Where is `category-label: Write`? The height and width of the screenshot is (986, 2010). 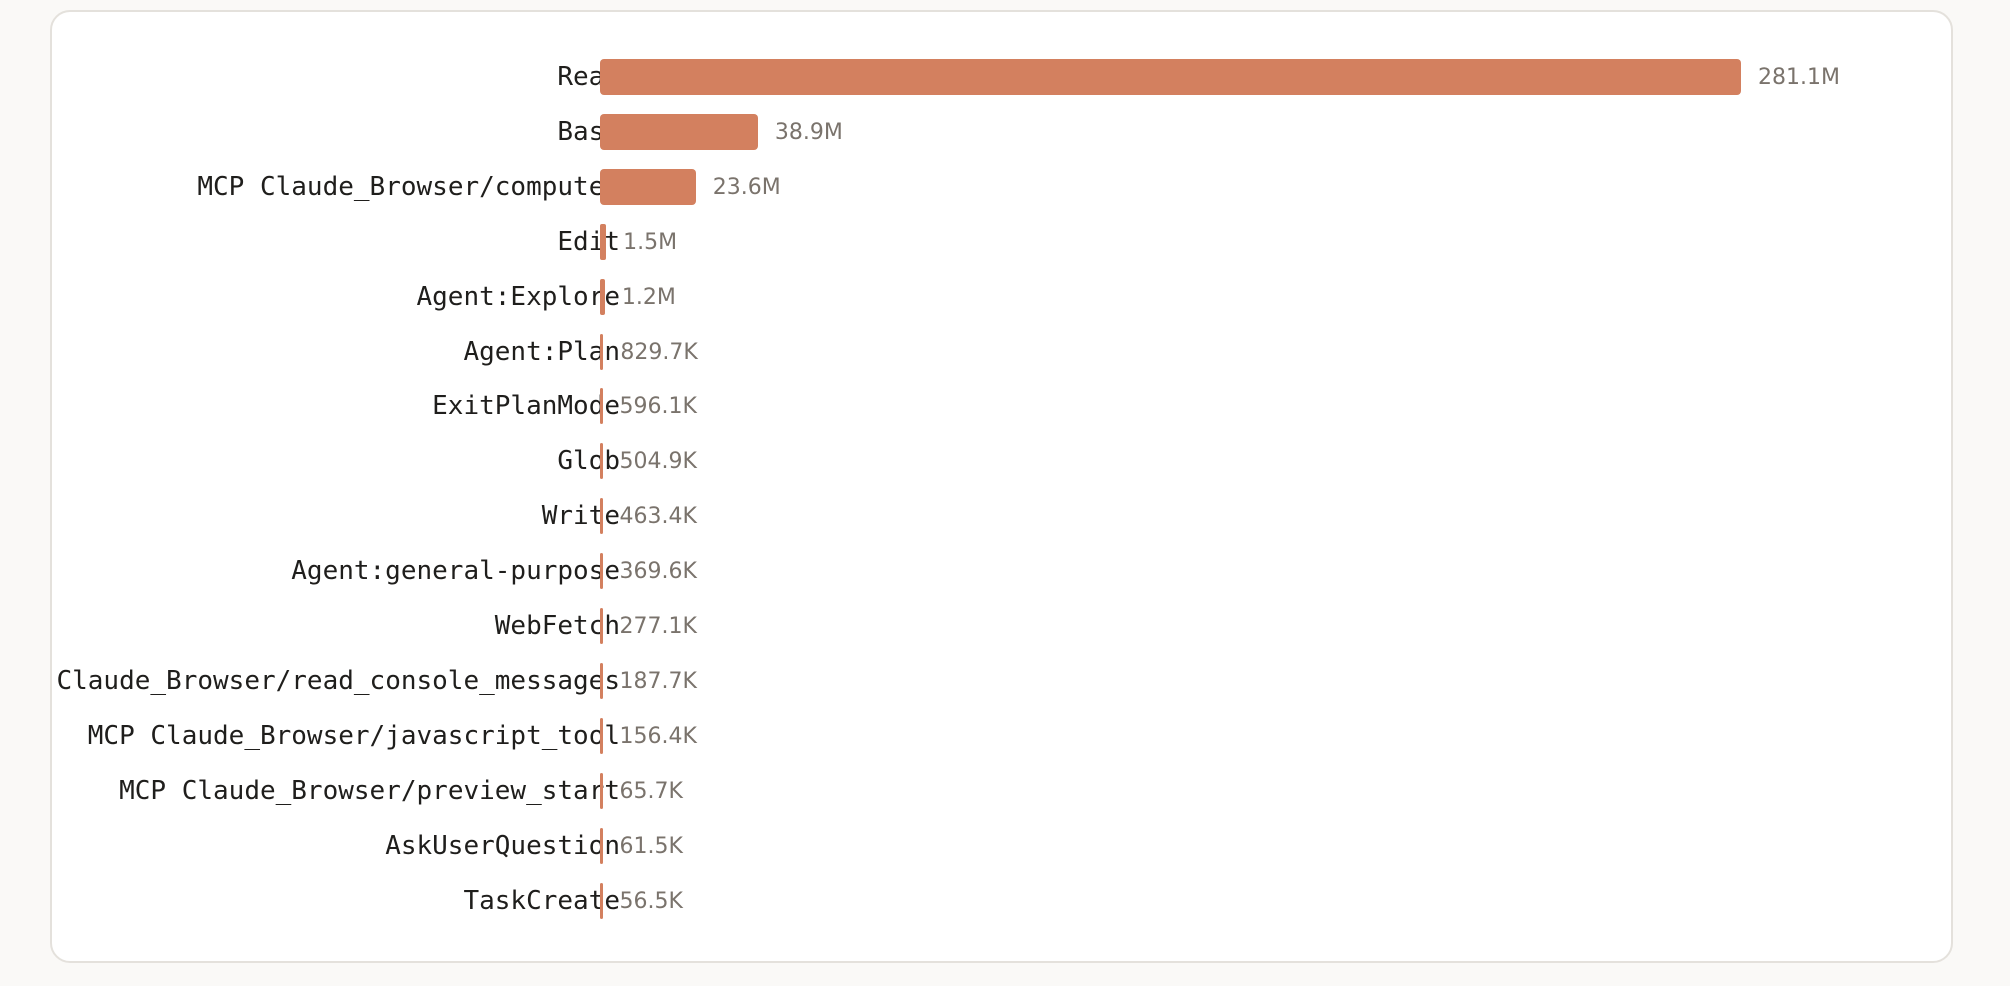 category-label: Write is located at coordinates (581, 516).